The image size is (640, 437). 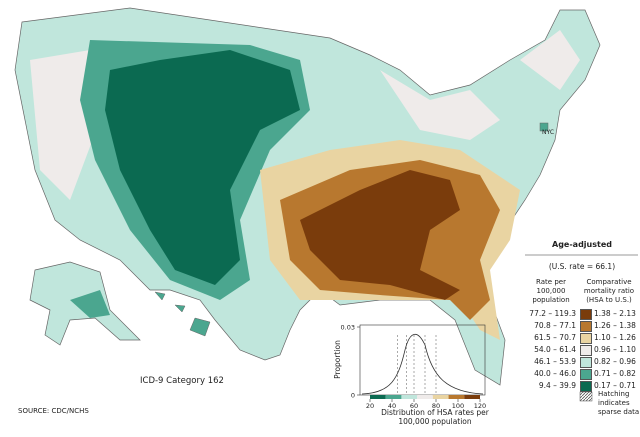 What do you see at coordinates (615, 361) in the screenshot?
I see `legend-ratio: 0.82 – 0.96` at bounding box center [615, 361].